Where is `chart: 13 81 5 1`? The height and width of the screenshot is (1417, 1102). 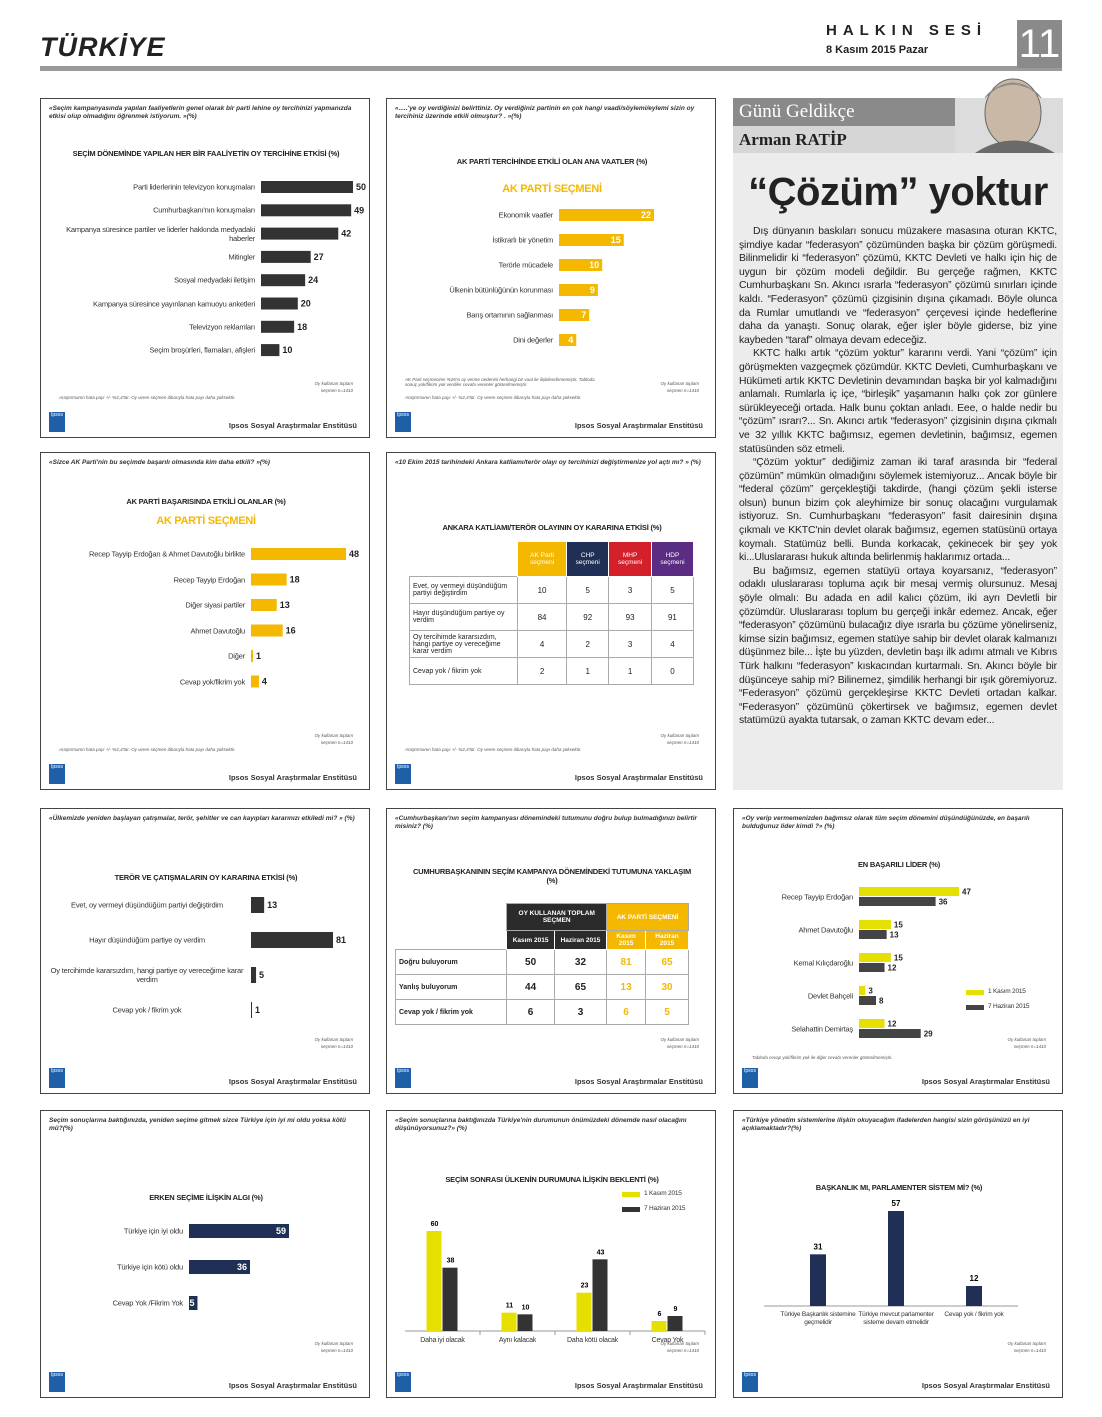
chart: 13 81 5 1 is located at coordinates (298, 957).